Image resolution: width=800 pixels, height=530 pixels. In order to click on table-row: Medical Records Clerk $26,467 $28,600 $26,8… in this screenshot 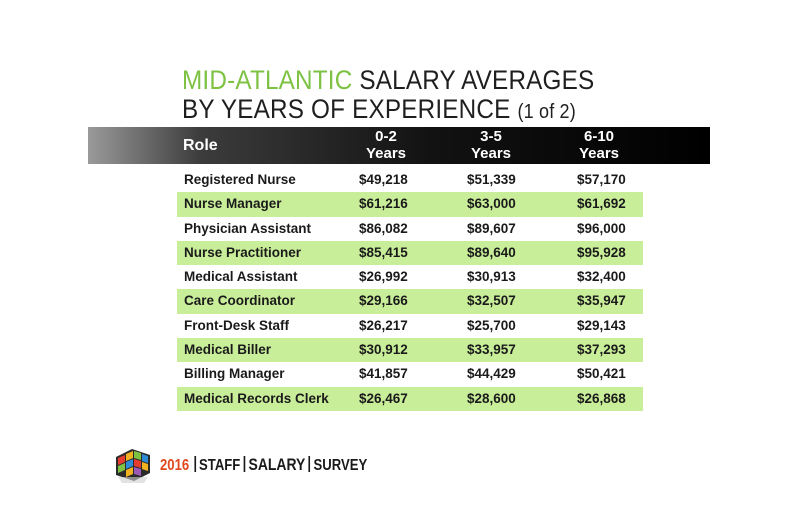, I will do `click(410, 398)`.